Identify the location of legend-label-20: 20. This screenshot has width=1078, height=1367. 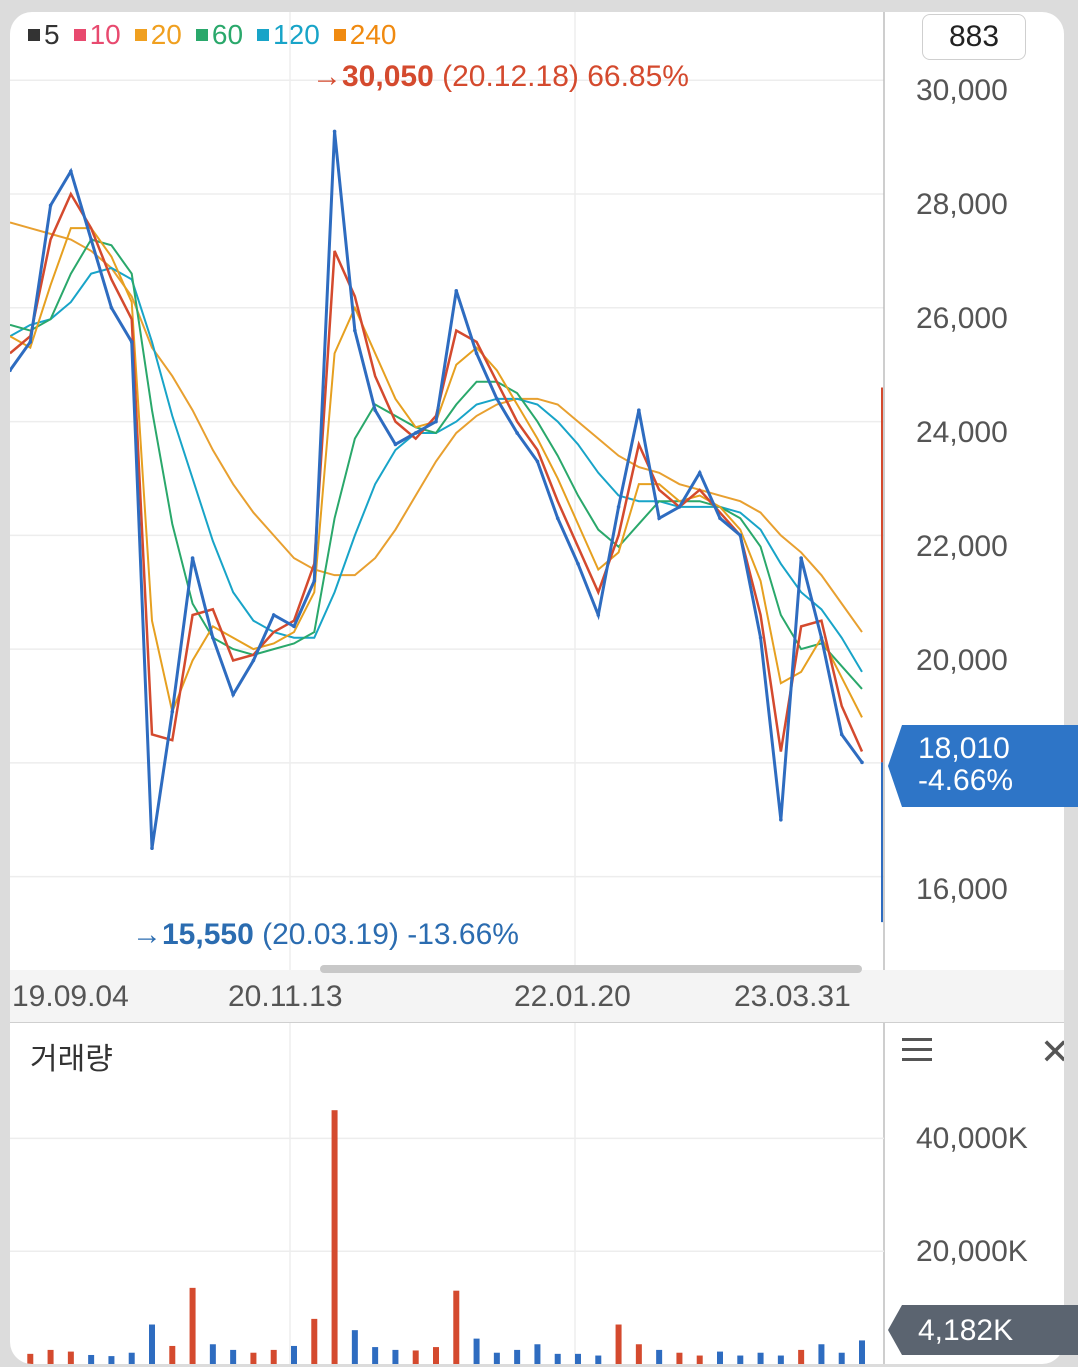
(166, 34).